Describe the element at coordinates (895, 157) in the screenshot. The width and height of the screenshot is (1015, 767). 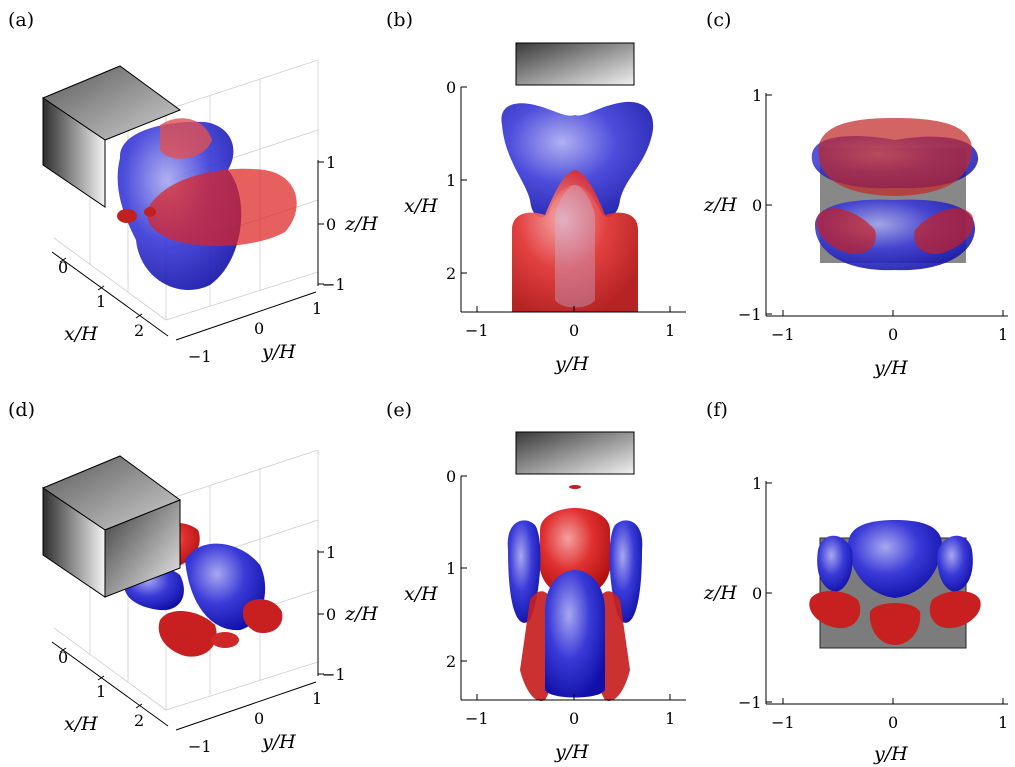
I see `vortex-red-c` at that location.